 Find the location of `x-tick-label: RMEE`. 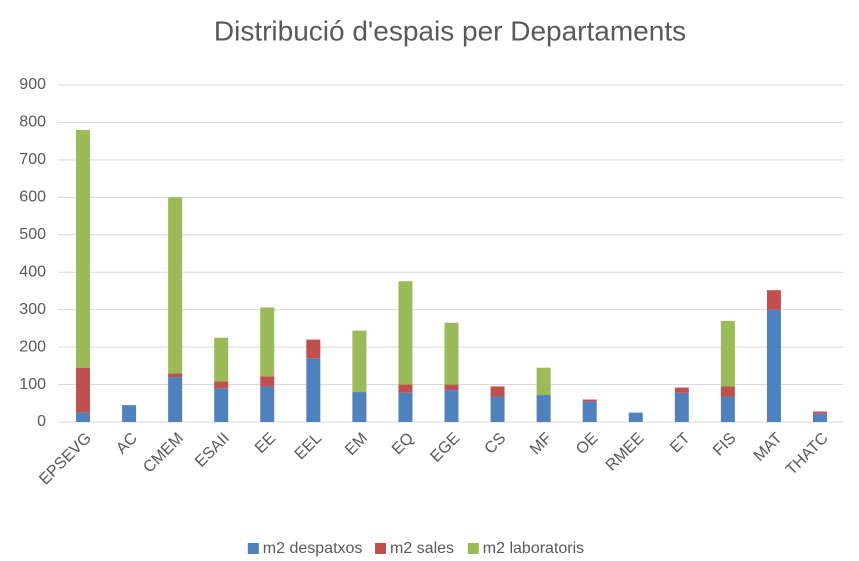

x-tick-label: RMEE is located at coordinates (625, 452).